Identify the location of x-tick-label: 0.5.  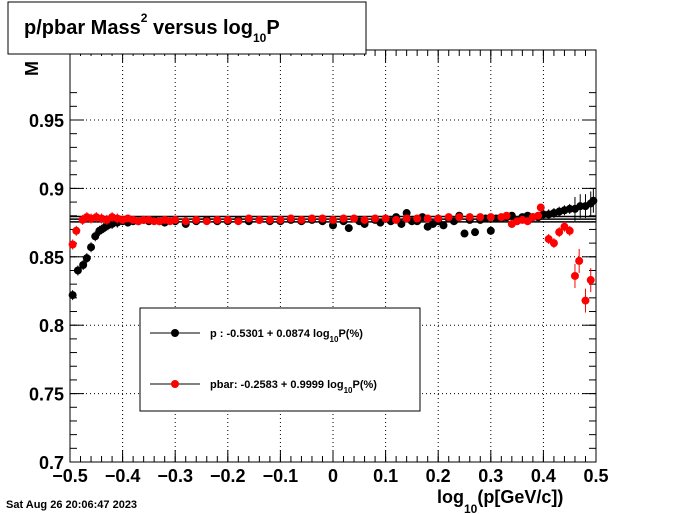
(595, 476).